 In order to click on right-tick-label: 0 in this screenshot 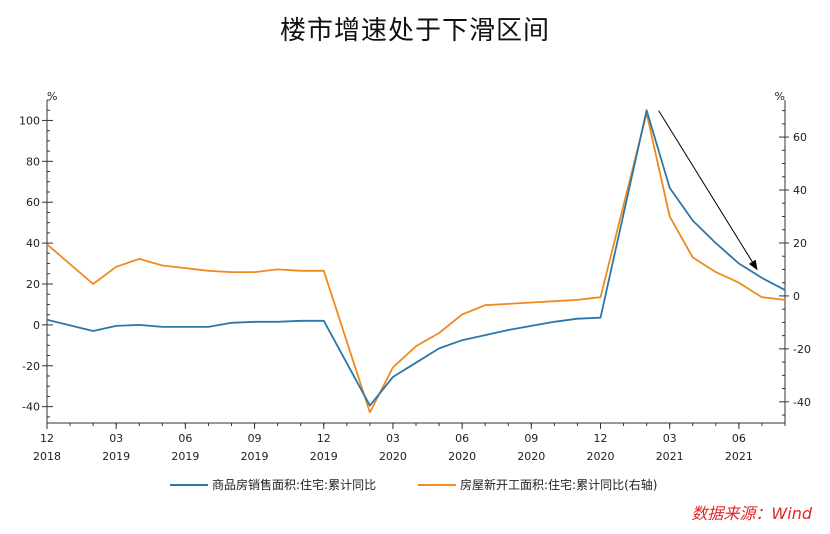, I will do `click(796, 296)`.